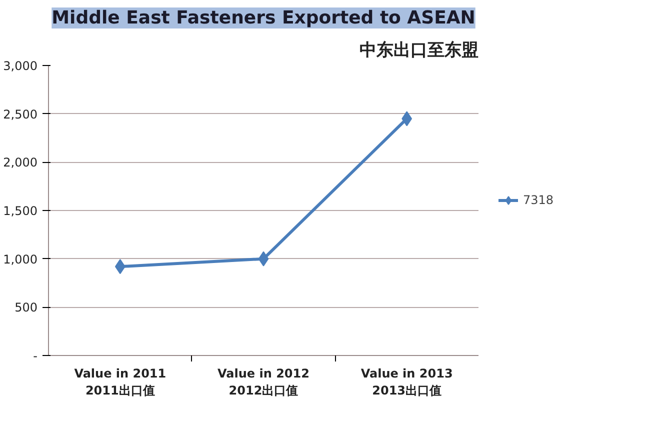  Describe the element at coordinates (538, 200) in the screenshot. I see `legend-label: 7318` at that location.